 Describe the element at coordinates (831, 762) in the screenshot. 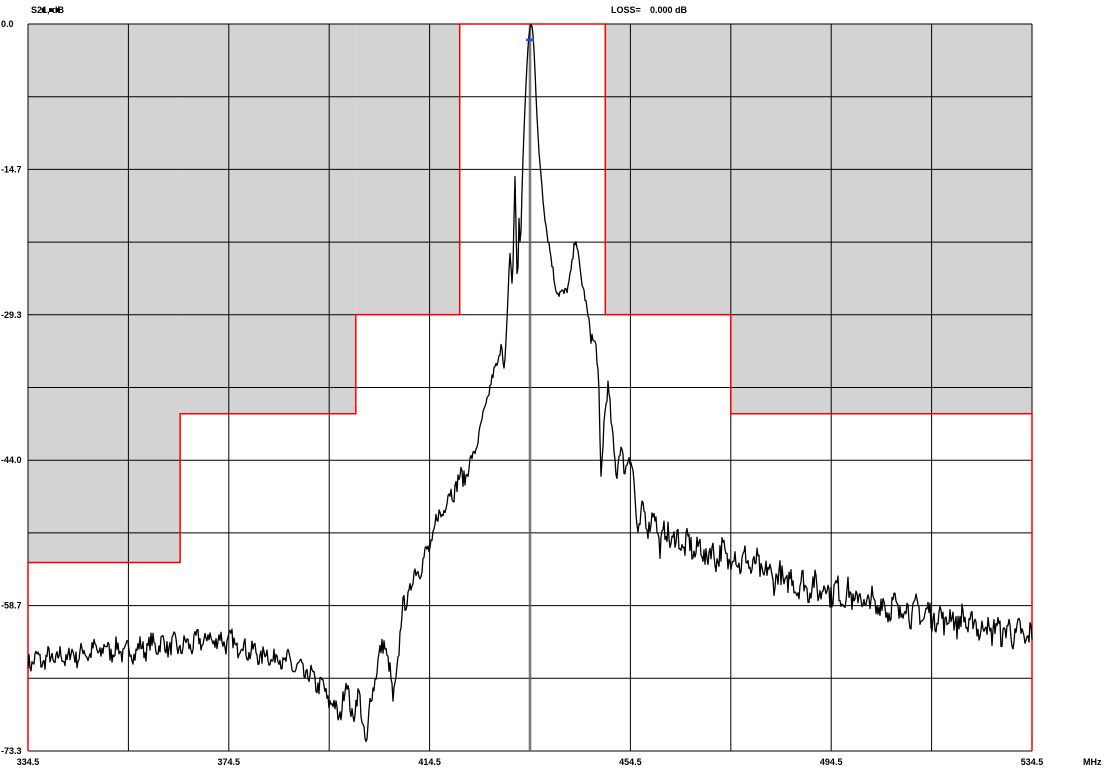

I see `x-tick-label: 494.5` at that location.